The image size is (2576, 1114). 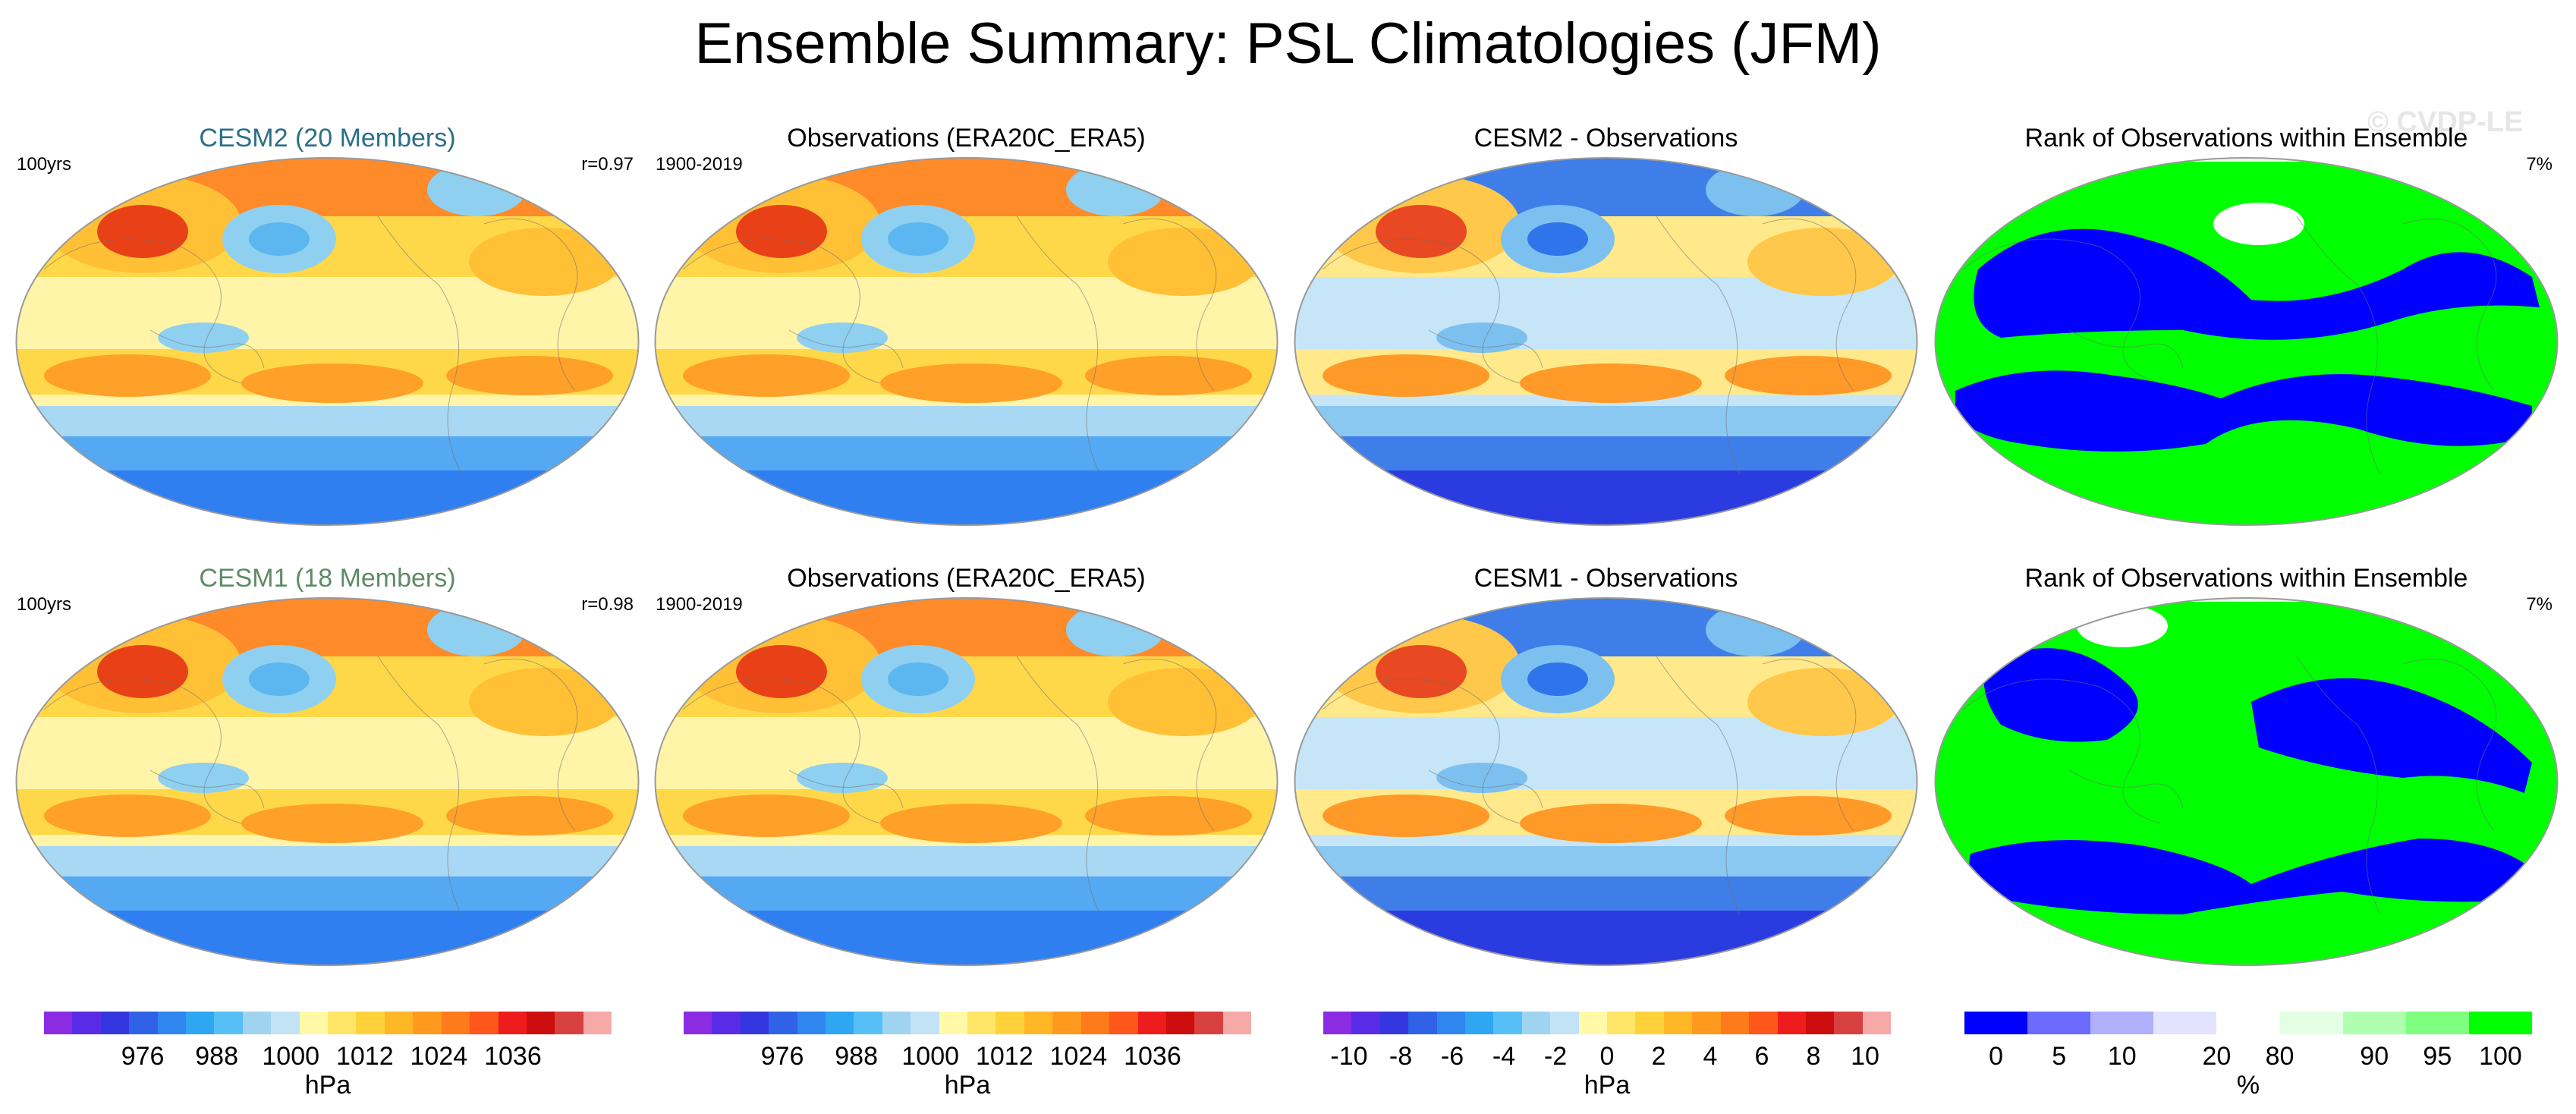 I want to click on colorbar-tick-label: 976, so click(x=782, y=1056).